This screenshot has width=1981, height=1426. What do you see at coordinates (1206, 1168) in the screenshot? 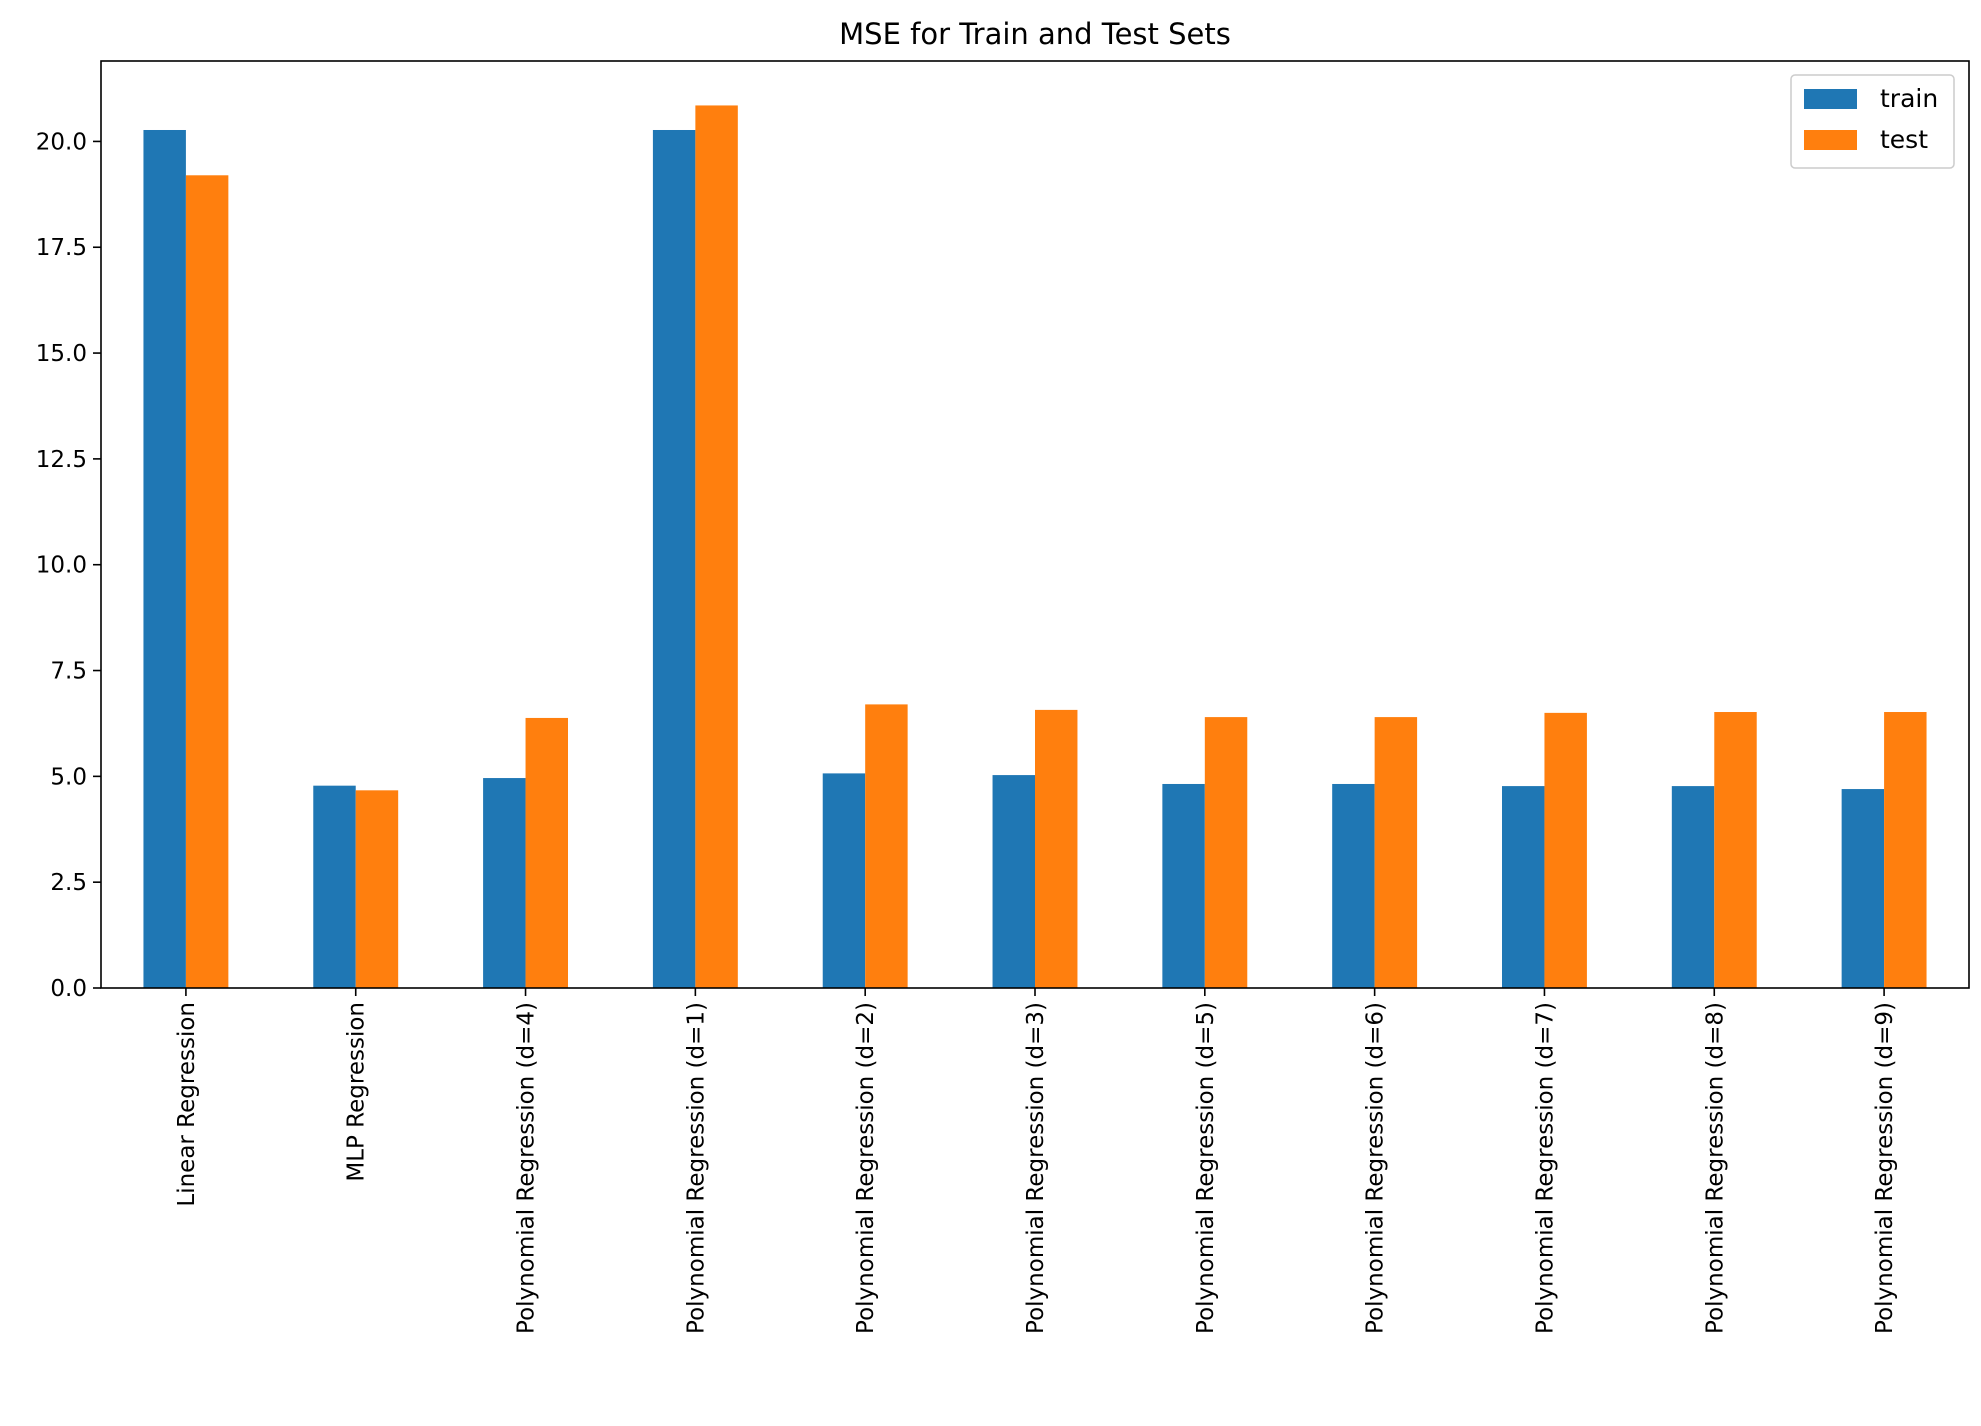
I see `x-tick-label: Polynomial Regression (d=5)` at bounding box center [1206, 1168].